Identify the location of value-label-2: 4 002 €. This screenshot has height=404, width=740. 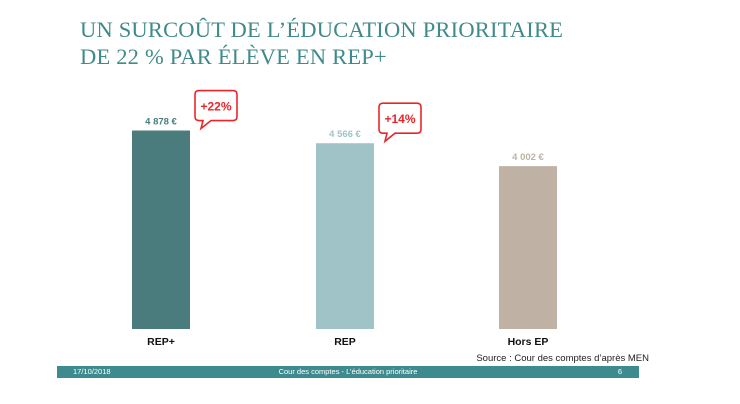
(528, 157).